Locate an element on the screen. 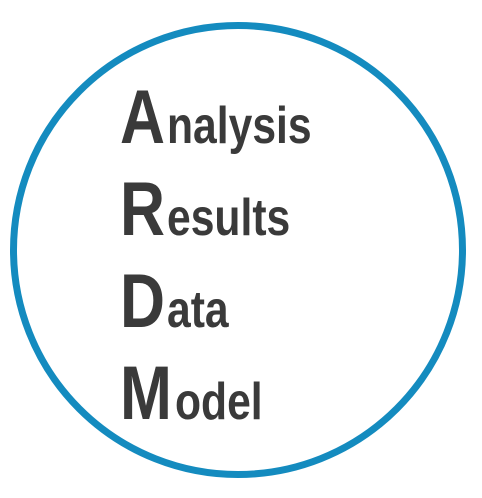 The image size is (482, 498). title-line-analysis: A nalysis is located at coordinates (231, 126).